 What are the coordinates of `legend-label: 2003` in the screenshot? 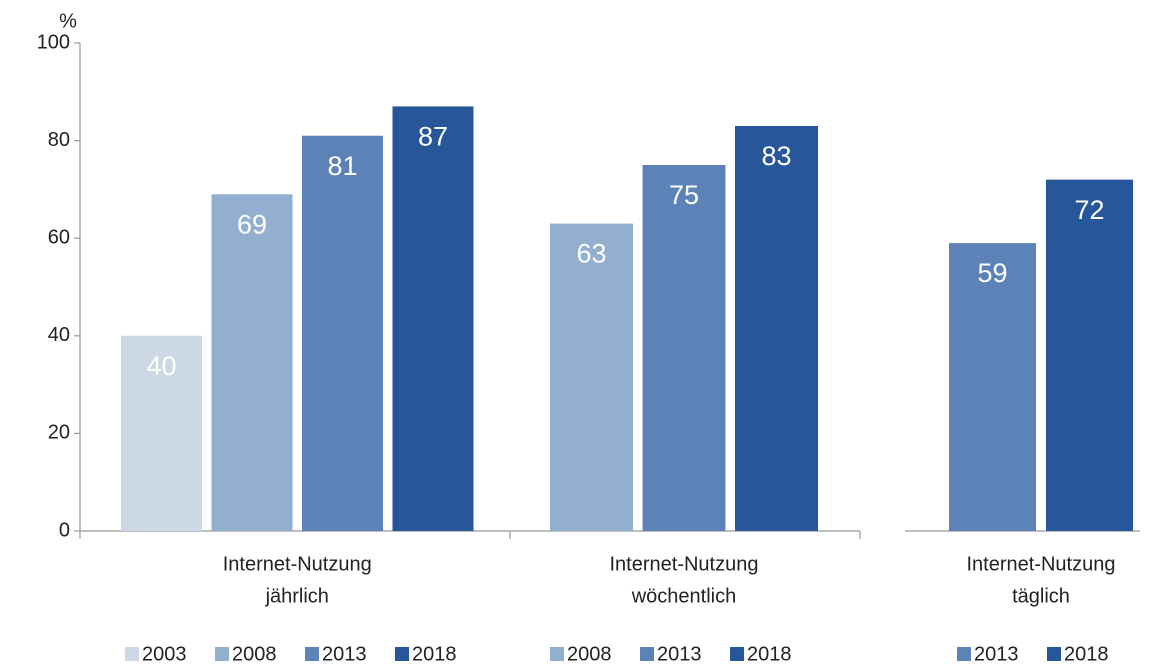 It's located at (164, 654).